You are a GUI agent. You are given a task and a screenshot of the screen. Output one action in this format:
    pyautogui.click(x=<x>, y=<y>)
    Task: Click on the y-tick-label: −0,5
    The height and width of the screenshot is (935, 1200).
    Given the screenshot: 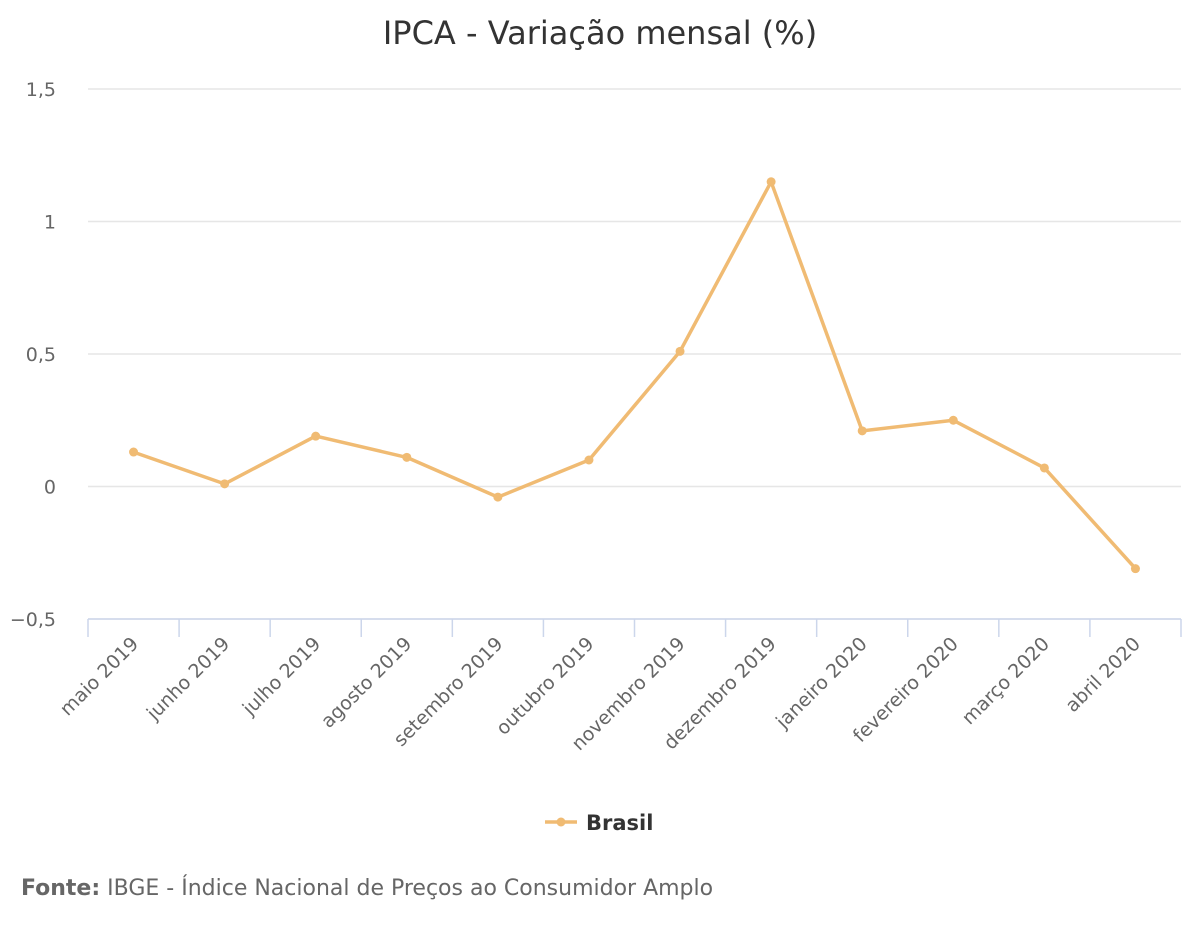 What is the action you would take?
    pyautogui.click(x=33, y=620)
    